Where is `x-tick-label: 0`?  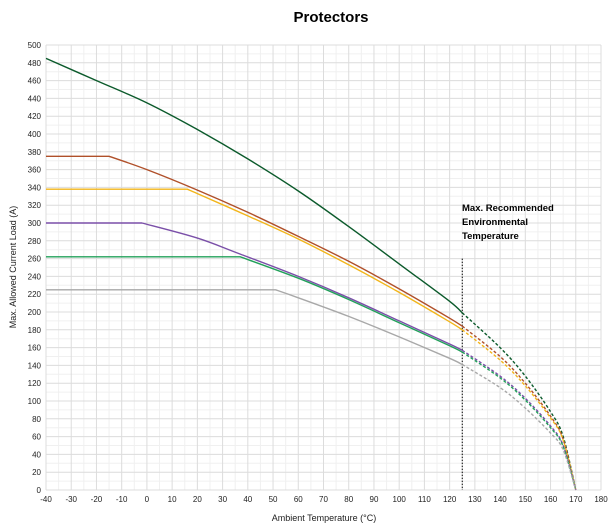 x-tick-label: 0 is located at coordinates (147, 499).